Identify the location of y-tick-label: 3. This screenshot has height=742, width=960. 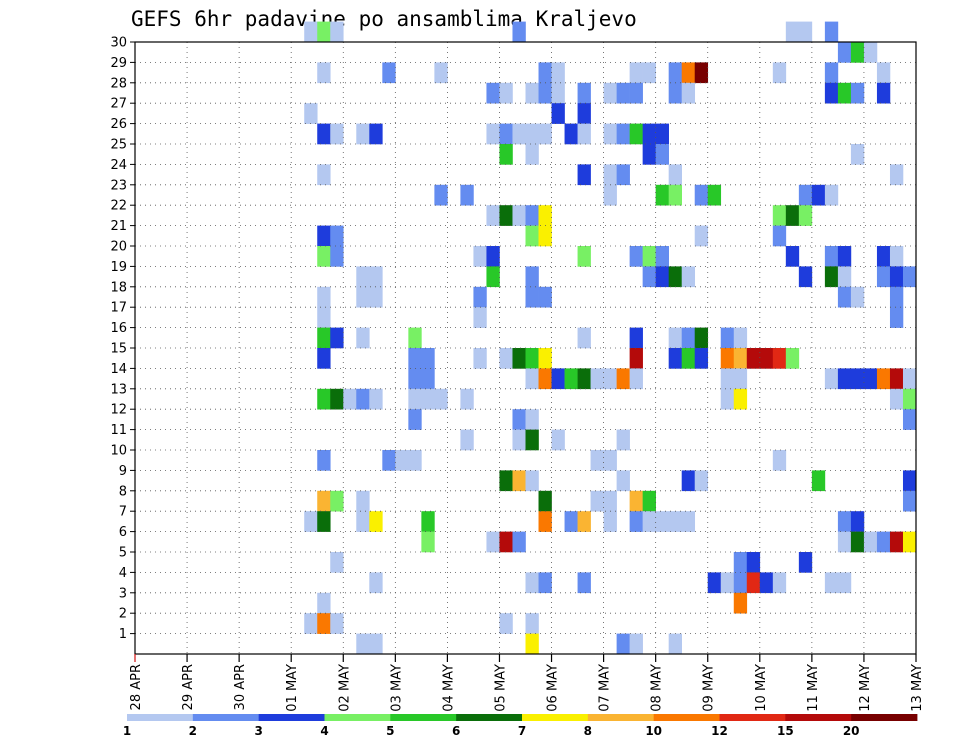
(123, 593).